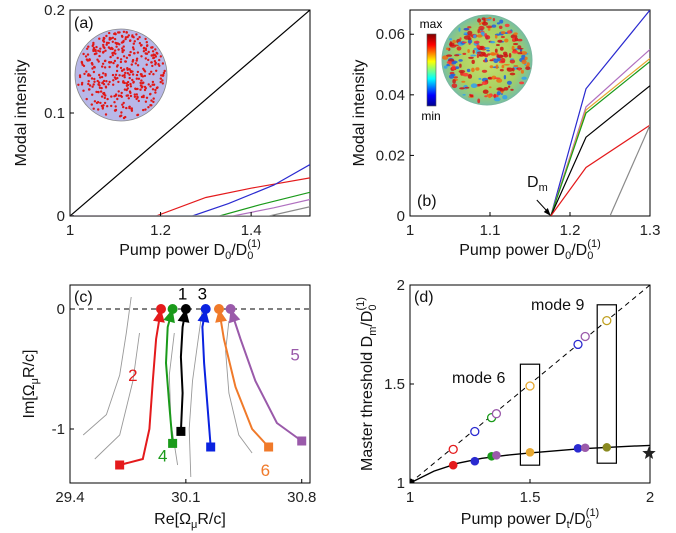  I want to click on a-xtick-label-0: 1, so click(70, 230).